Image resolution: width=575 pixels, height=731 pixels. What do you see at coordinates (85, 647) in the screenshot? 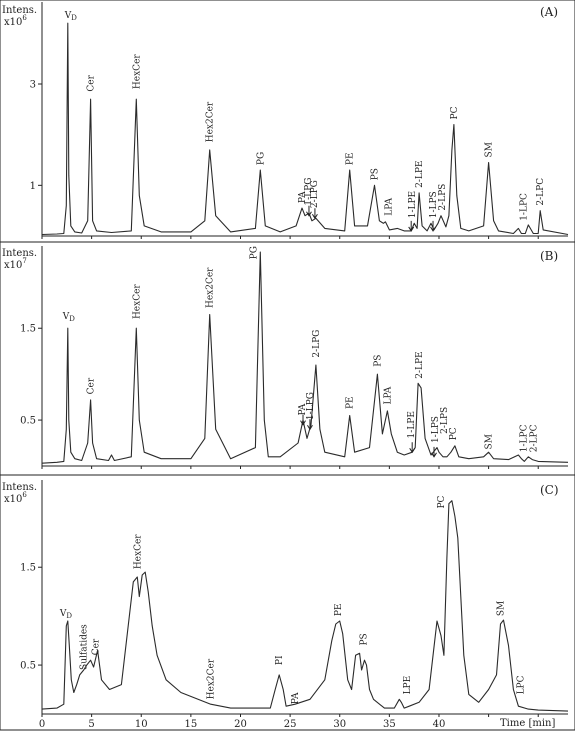
I see `peak-label: Sulfatides` at bounding box center [85, 647].